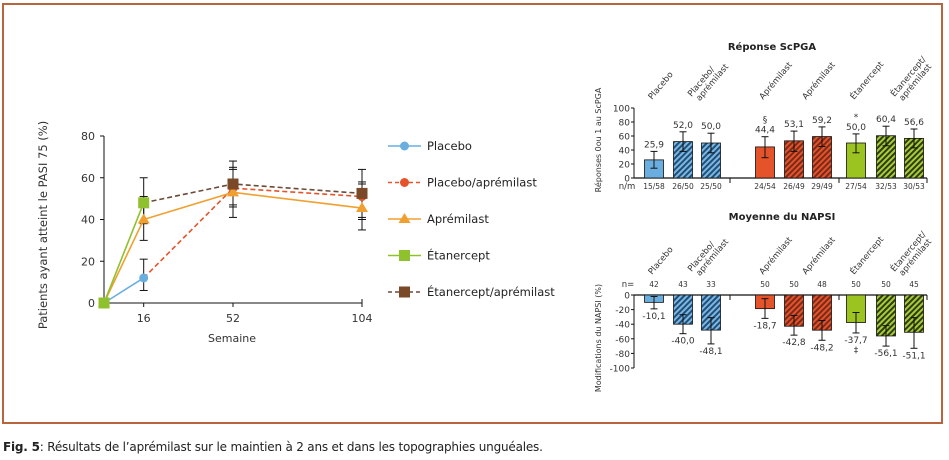 This screenshot has width=949, height=460. Describe the element at coordinates (628, 285) in the screenshot. I see `row-label: n=` at that location.